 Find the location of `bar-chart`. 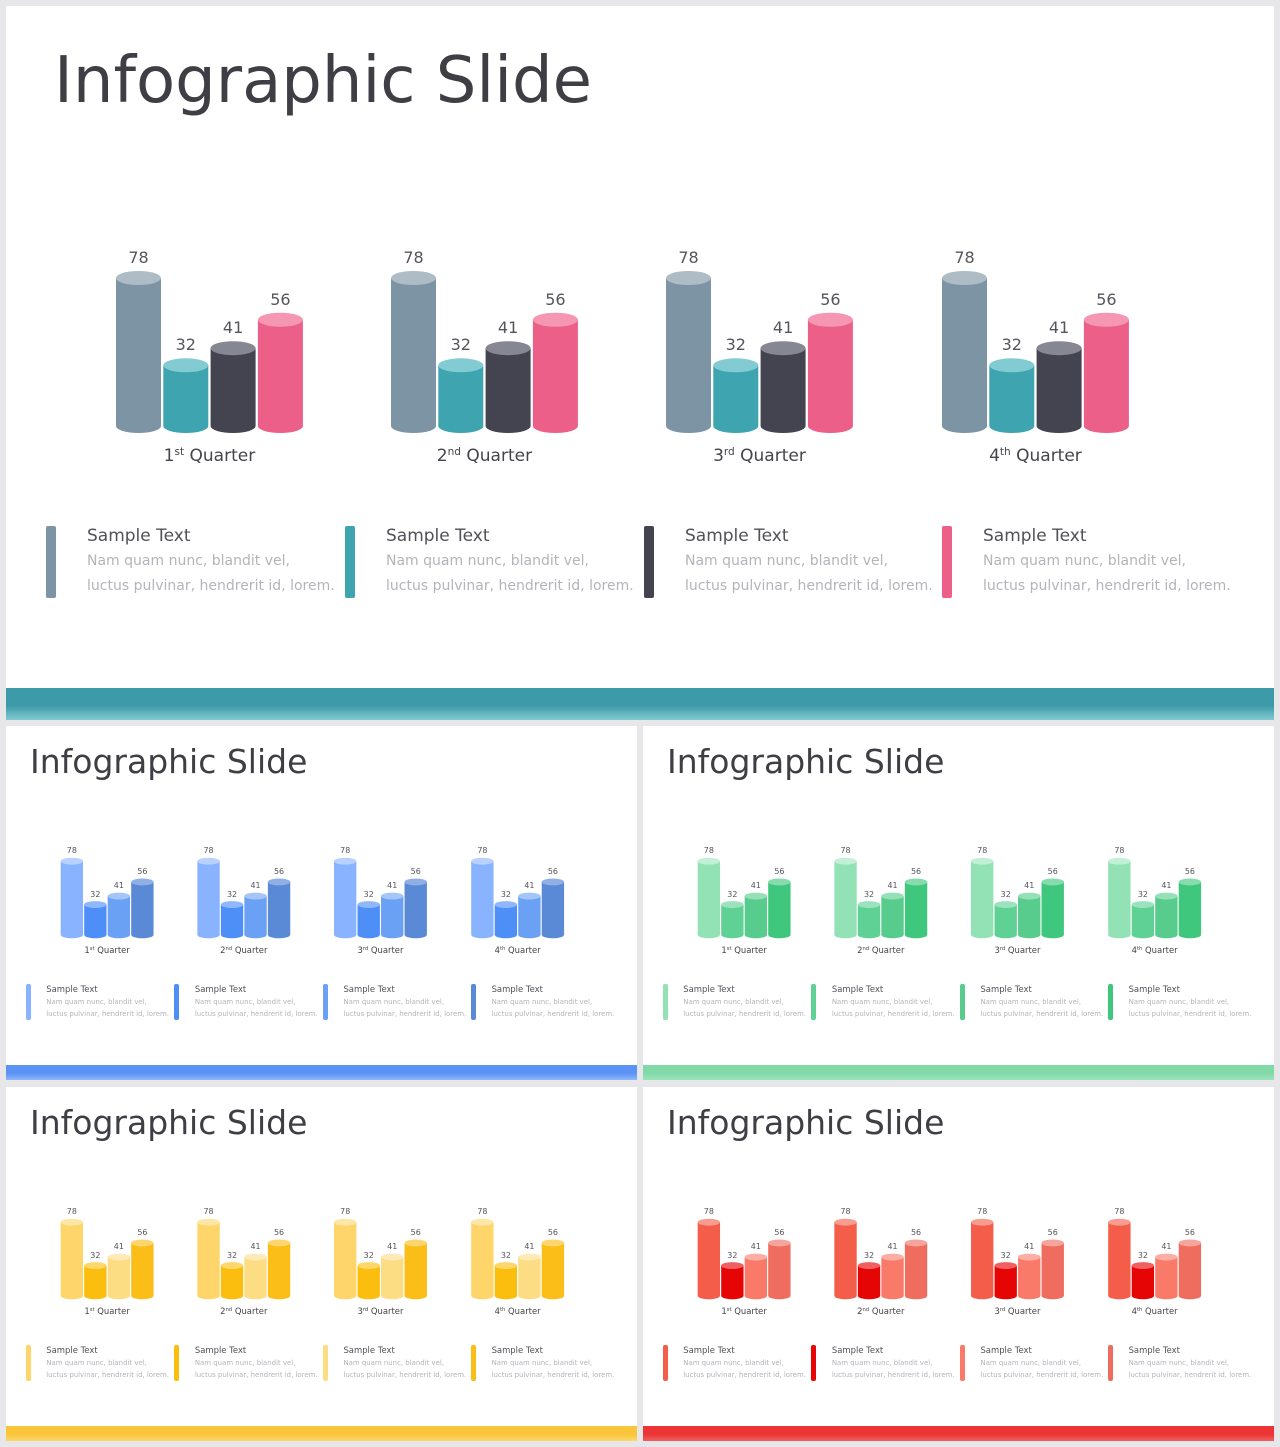

bar-chart is located at coordinates (622, 352).